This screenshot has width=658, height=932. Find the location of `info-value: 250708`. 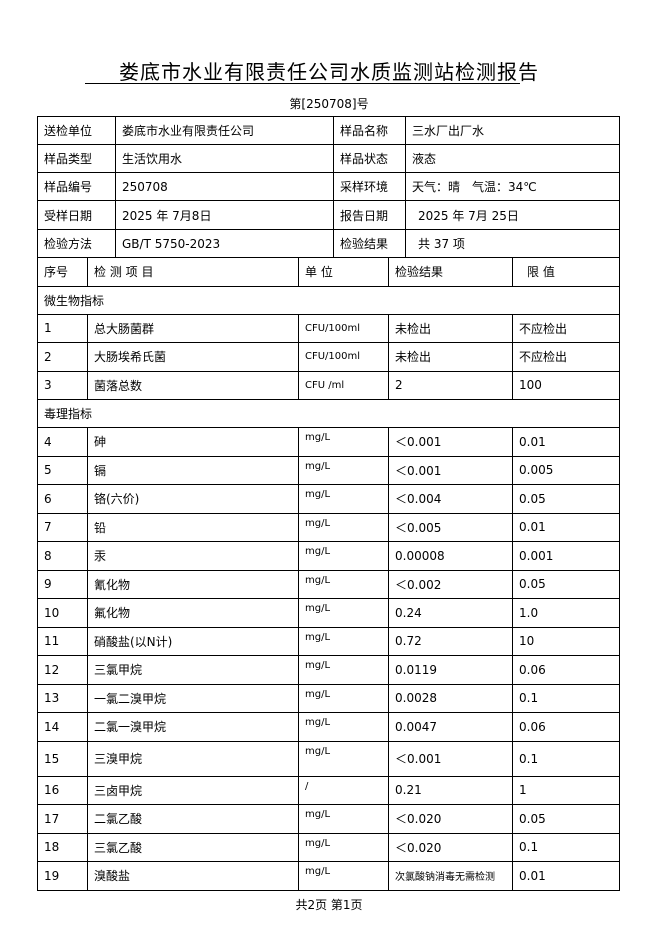

info-value: 250708 is located at coordinates (224, 186).